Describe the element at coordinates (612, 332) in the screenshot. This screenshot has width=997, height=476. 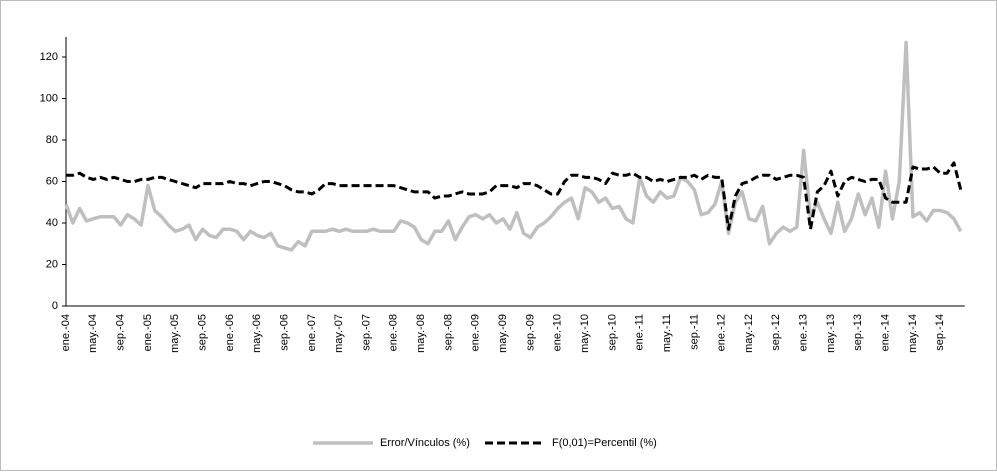
I see `x-tick-label: sep.-10` at that location.